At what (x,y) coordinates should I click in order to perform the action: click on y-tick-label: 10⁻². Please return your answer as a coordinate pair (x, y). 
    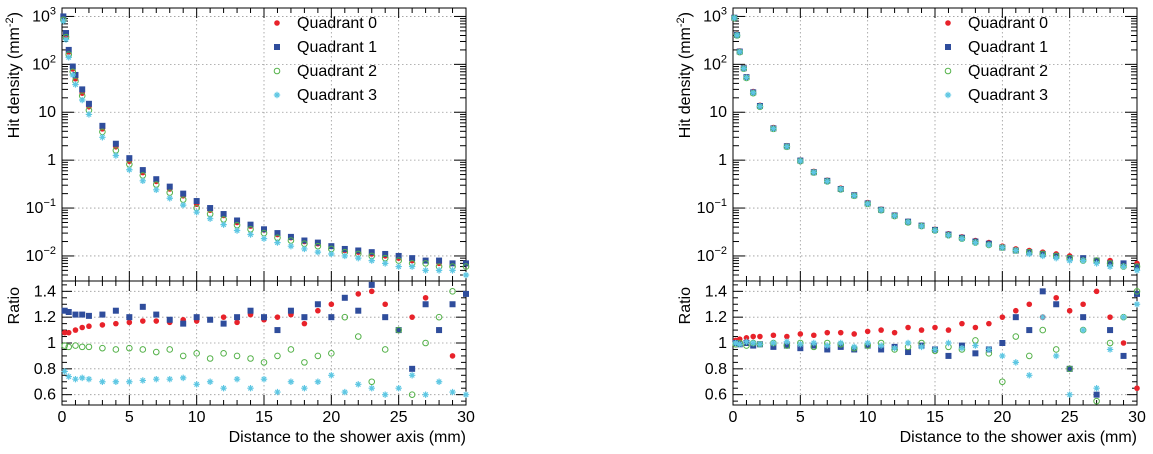
    Looking at the image, I should click on (712, 255).